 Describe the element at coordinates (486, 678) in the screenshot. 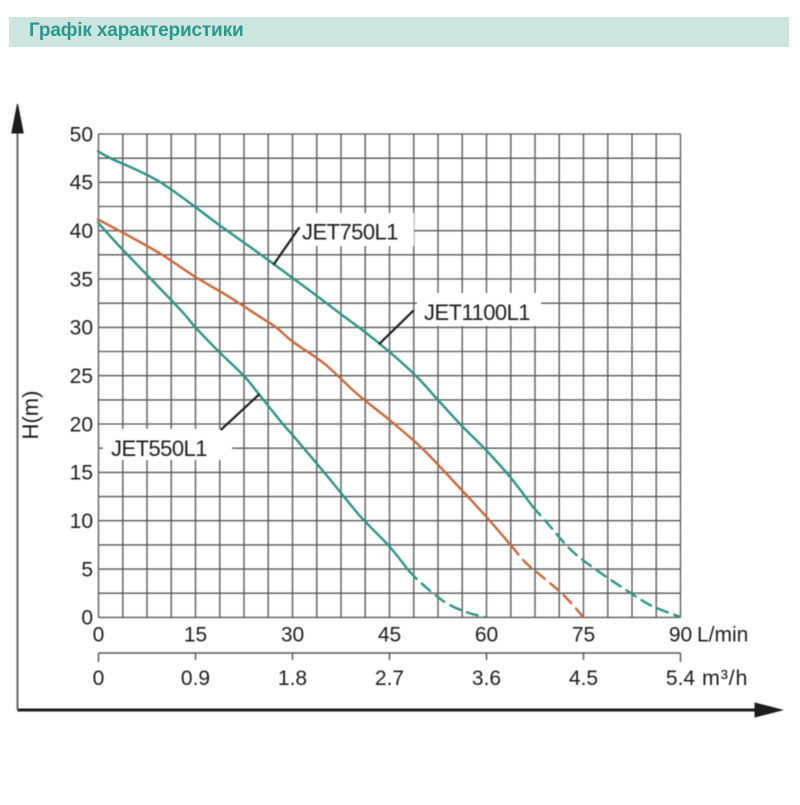

I see `svg-text: 3.6` at that location.